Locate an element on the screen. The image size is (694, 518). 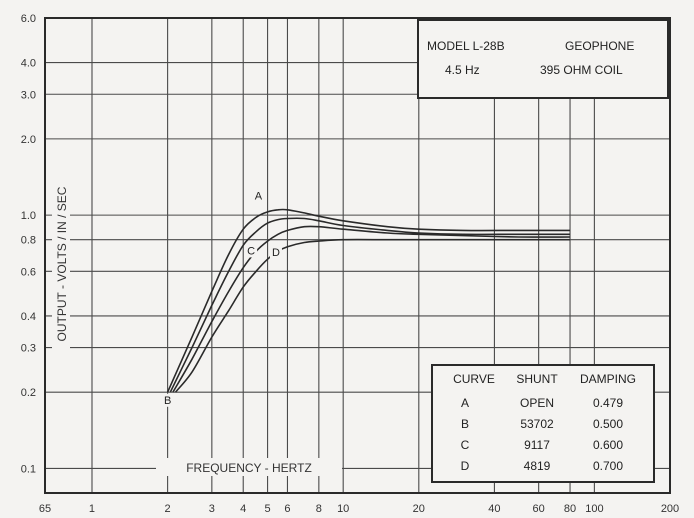
table-cell: A is located at coordinates (465, 403).